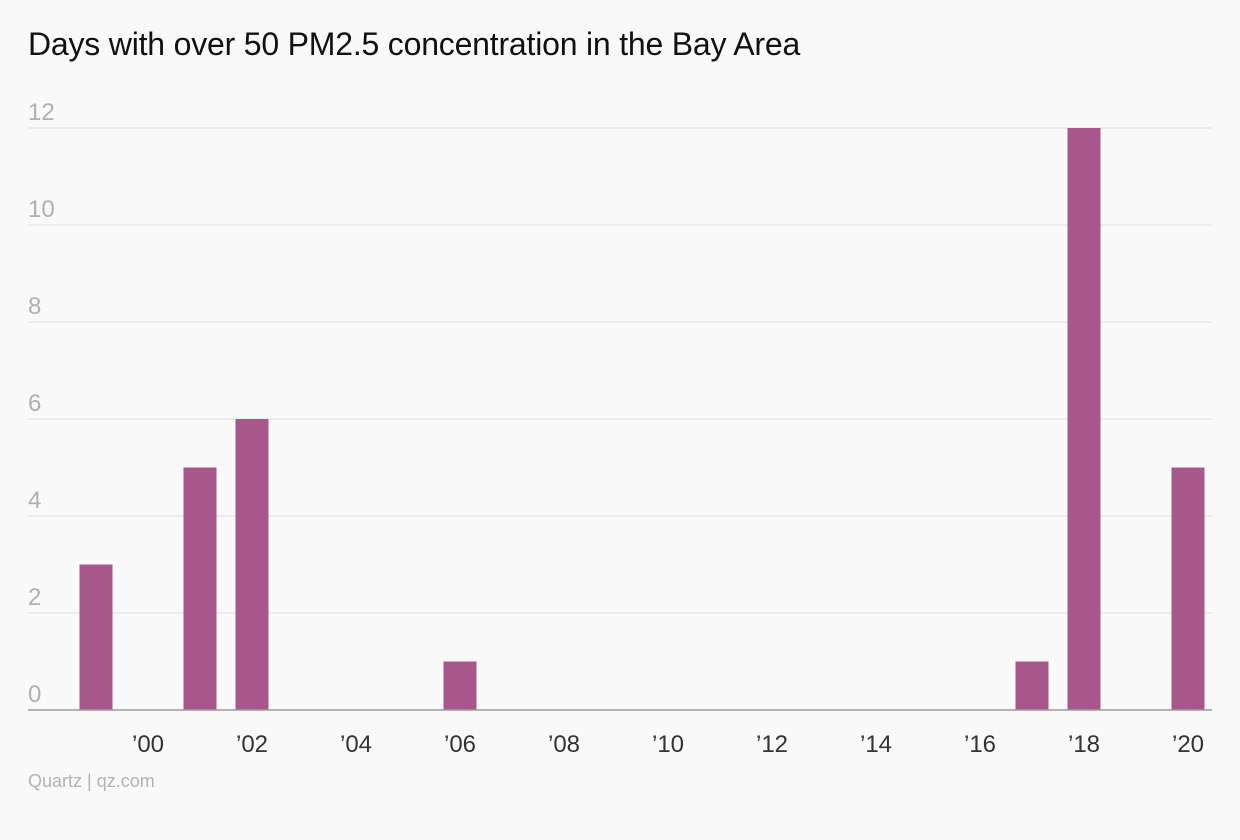 The image size is (1240, 840). I want to click on y-tick-label: 2, so click(34, 597).